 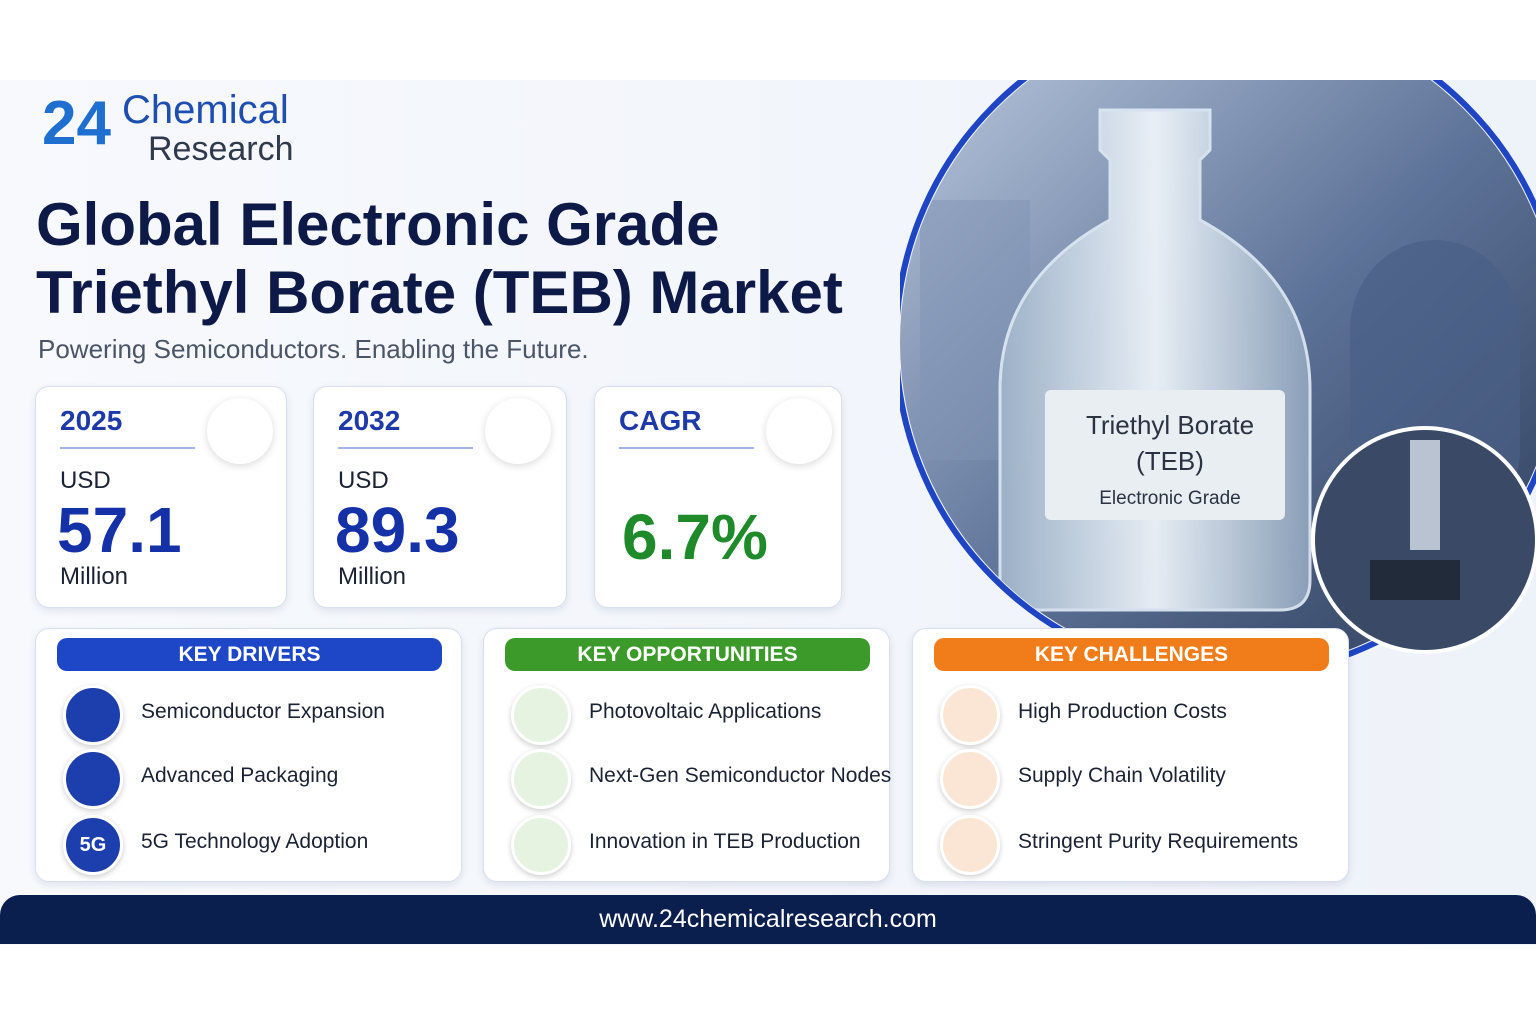 I want to click on item-text: Advanced Packaging, so click(x=240, y=775).